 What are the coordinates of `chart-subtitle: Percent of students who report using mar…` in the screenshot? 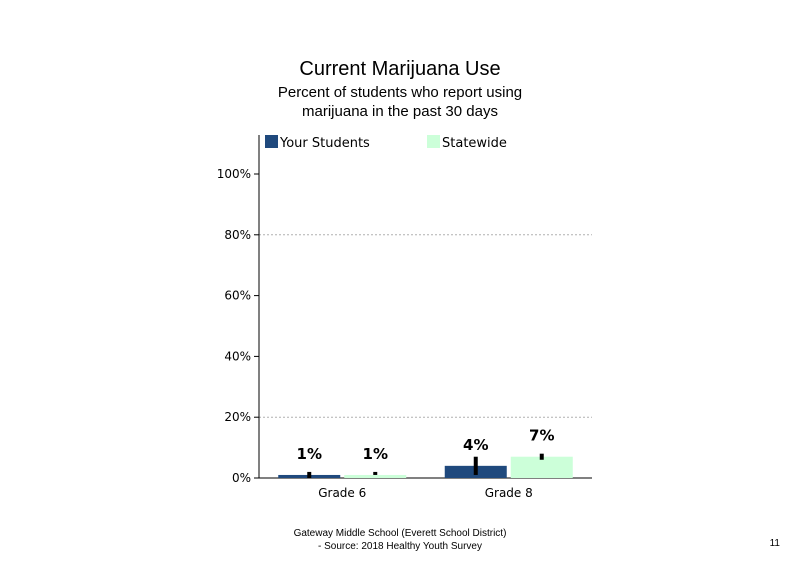 It's located at (400, 102).